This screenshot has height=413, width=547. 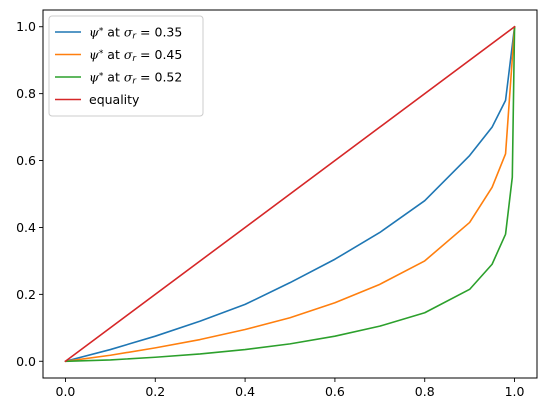 What do you see at coordinates (515, 391) in the screenshot?
I see `x-tick-label: 1.0` at bounding box center [515, 391].